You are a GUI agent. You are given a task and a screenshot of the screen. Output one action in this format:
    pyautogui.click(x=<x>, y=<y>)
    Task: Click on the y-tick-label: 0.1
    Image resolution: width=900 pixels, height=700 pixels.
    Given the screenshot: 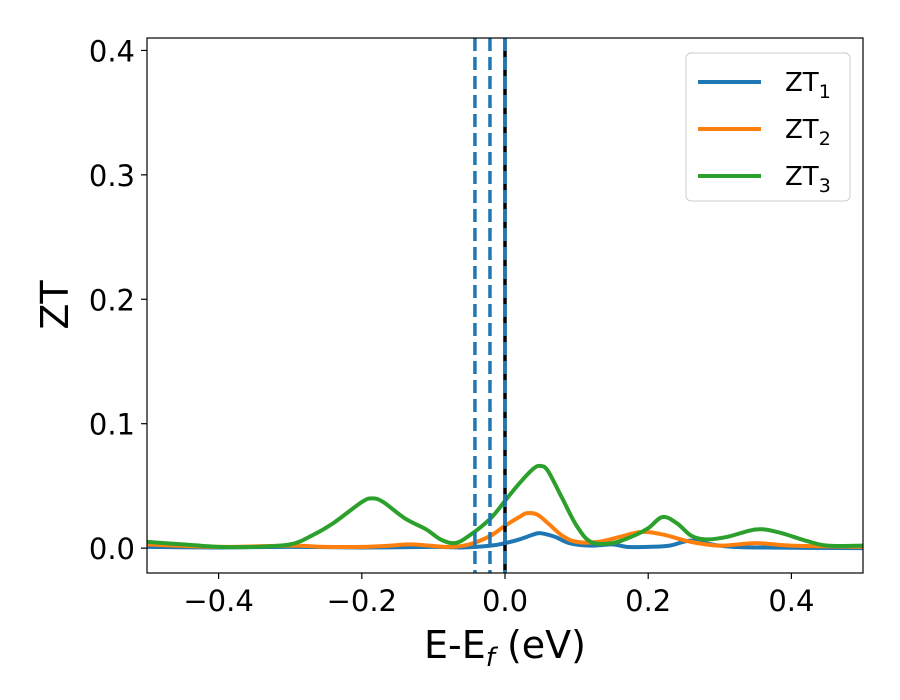 What is the action you would take?
    pyautogui.click(x=112, y=425)
    